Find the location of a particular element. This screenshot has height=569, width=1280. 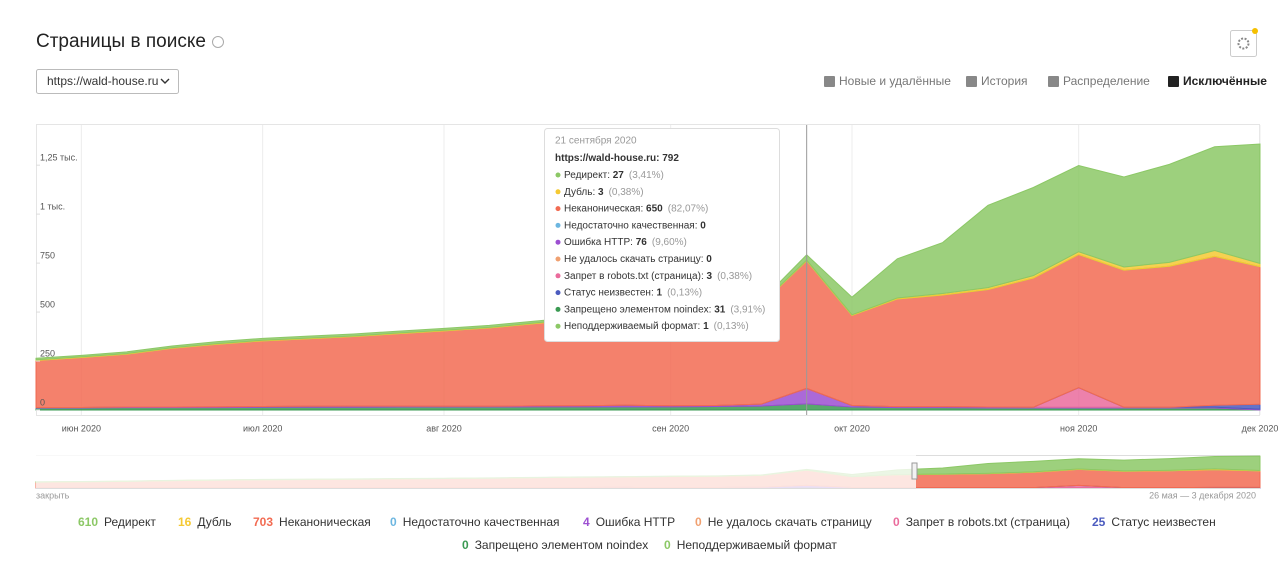

tooltip-site: https://wald-house.ru is located at coordinates (605, 158).